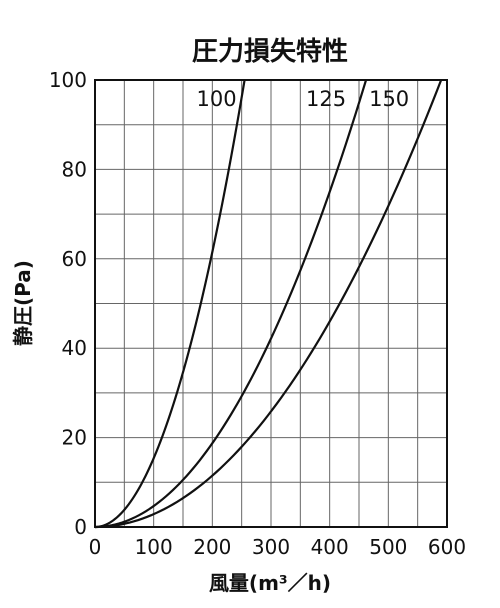  Describe the element at coordinates (80, 527) in the screenshot. I see `y-tick-label: 0` at that location.